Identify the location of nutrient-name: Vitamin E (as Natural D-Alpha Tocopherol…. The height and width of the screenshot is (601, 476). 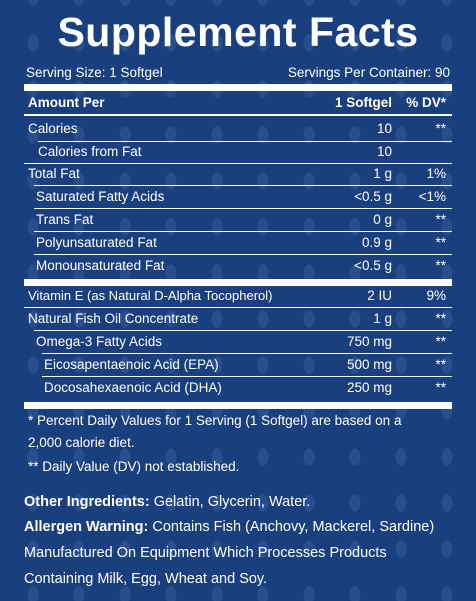
(150, 295).